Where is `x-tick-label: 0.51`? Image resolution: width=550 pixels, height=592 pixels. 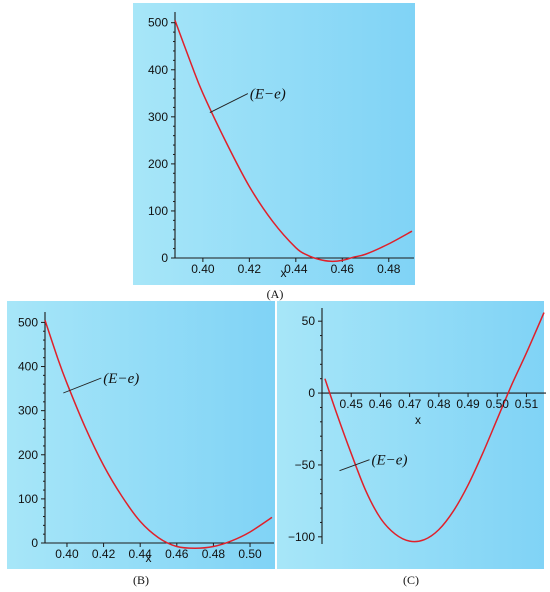 x-tick-label: 0.51 is located at coordinates (527, 404).